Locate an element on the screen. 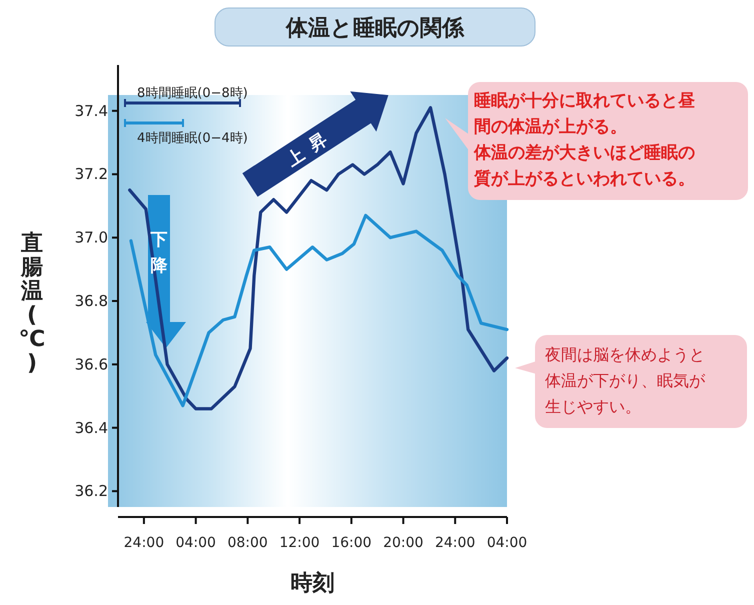 This screenshot has height=605, width=754. y-tick-label: 36.4 is located at coordinates (91, 427).